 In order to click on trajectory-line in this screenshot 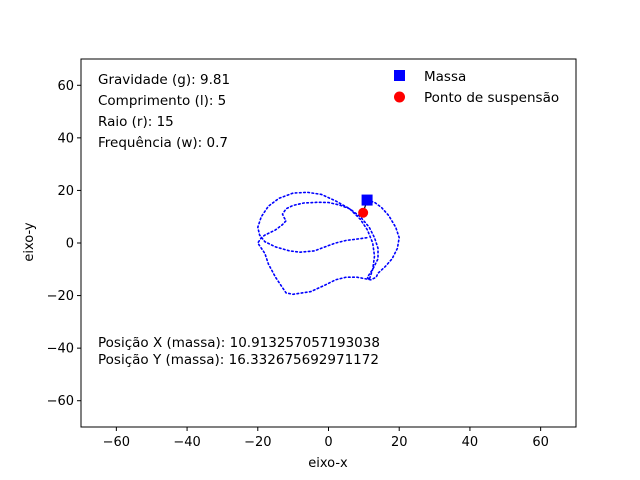, I will do `click(328, 243)`.